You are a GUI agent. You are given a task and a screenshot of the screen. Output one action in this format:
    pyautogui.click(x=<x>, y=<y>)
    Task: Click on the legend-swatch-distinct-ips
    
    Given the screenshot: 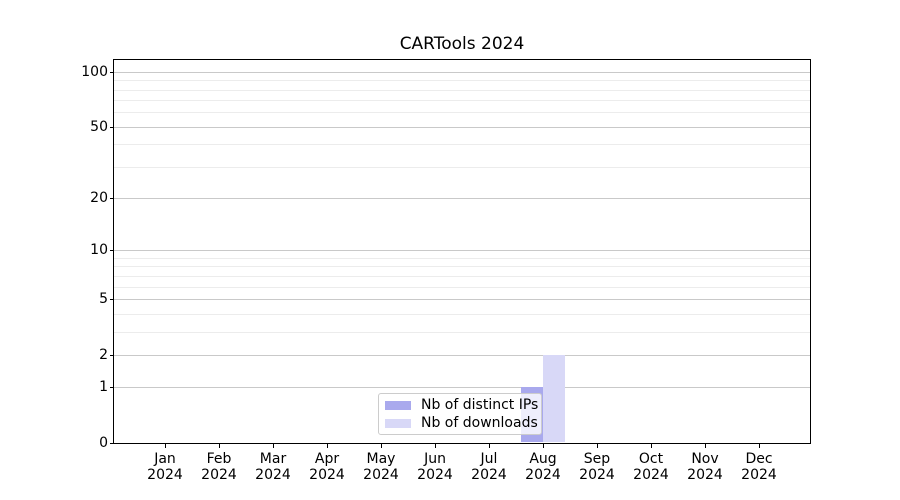 What is the action you would take?
    pyautogui.click(x=398, y=405)
    